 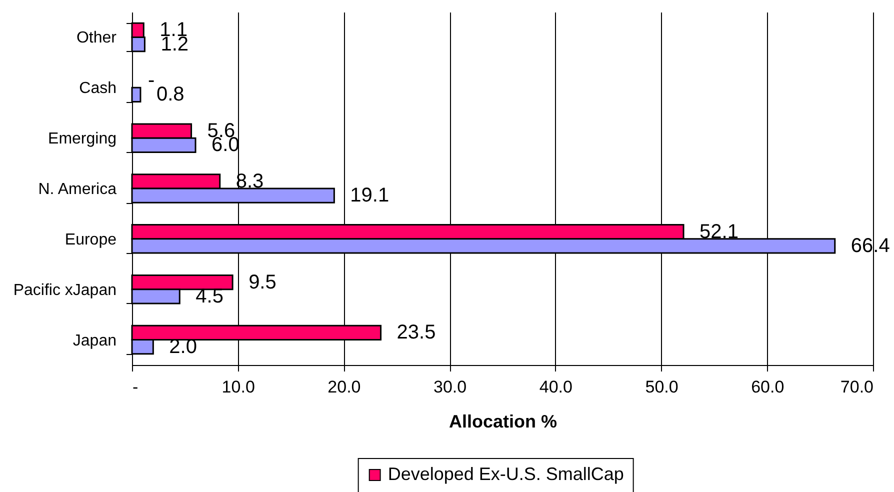 What do you see at coordinates (94, 341) in the screenshot?
I see `y-tick-label: Japan` at bounding box center [94, 341].